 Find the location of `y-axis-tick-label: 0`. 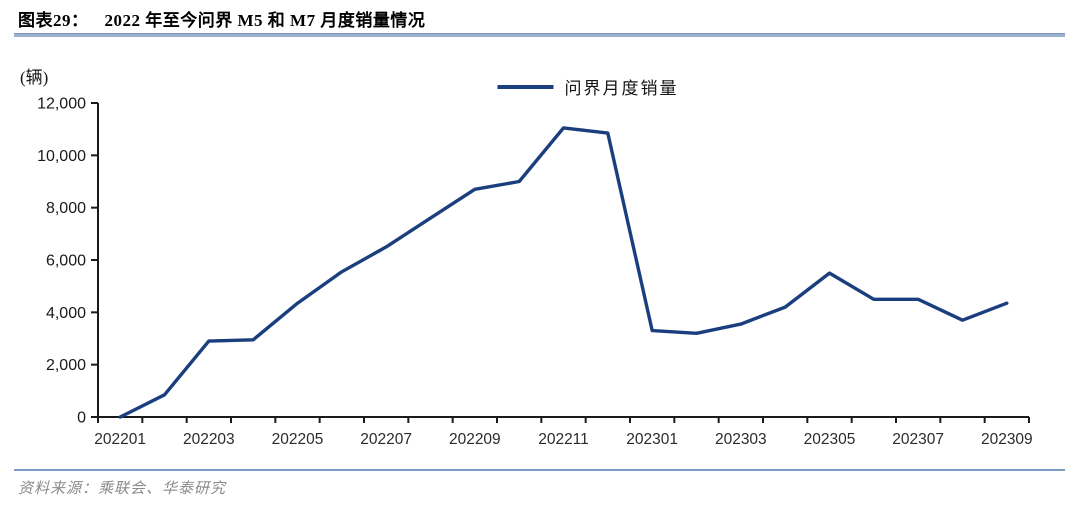

y-axis-tick-label: 0 is located at coordinates (81, 418).